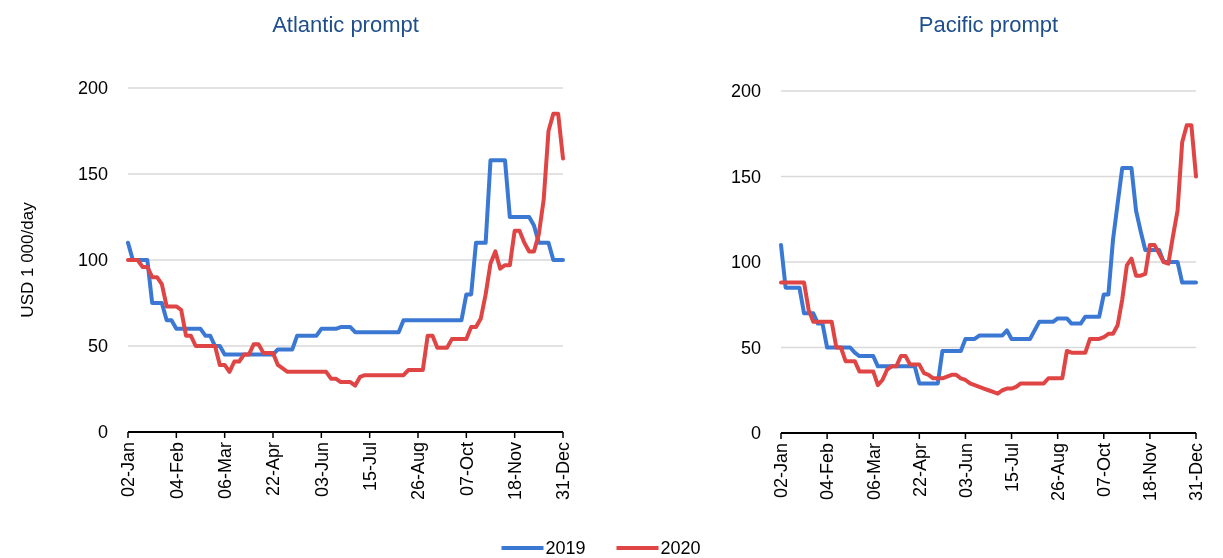  I want to click on chart-title: Atlantic prompt, so click(345, 24).